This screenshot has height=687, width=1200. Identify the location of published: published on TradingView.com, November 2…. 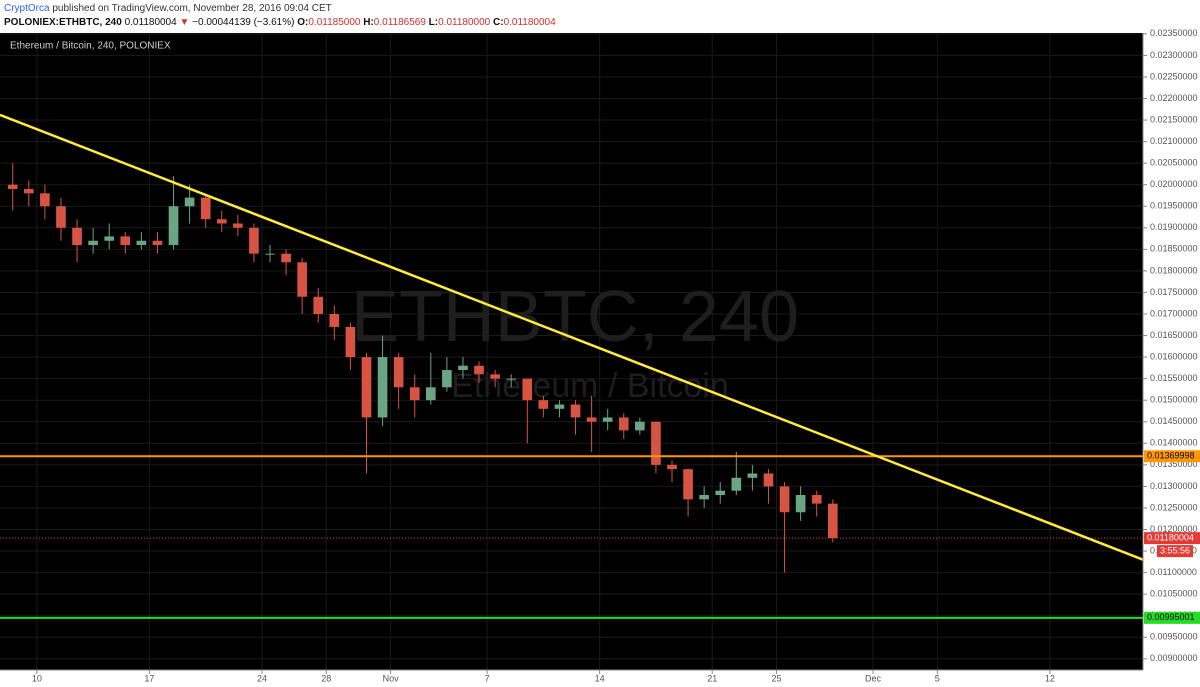
(191, 8).